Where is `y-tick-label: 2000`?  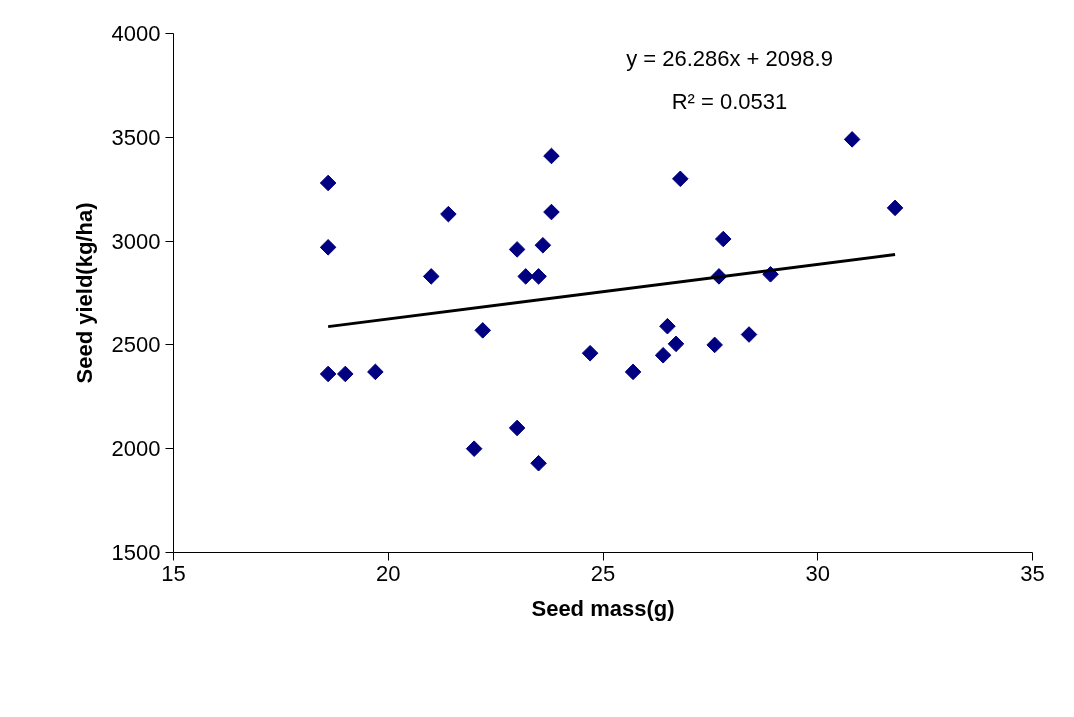
y-tick-label: 2000 is located at coordinates (136, 449).